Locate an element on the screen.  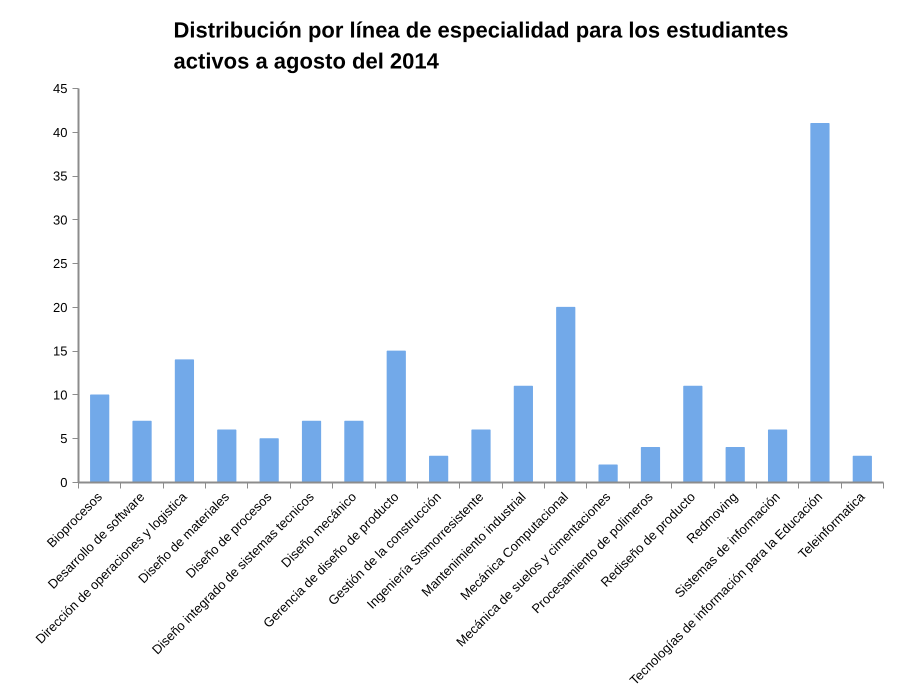
y-tick-label: 25 is located at coordinates (60, 264).